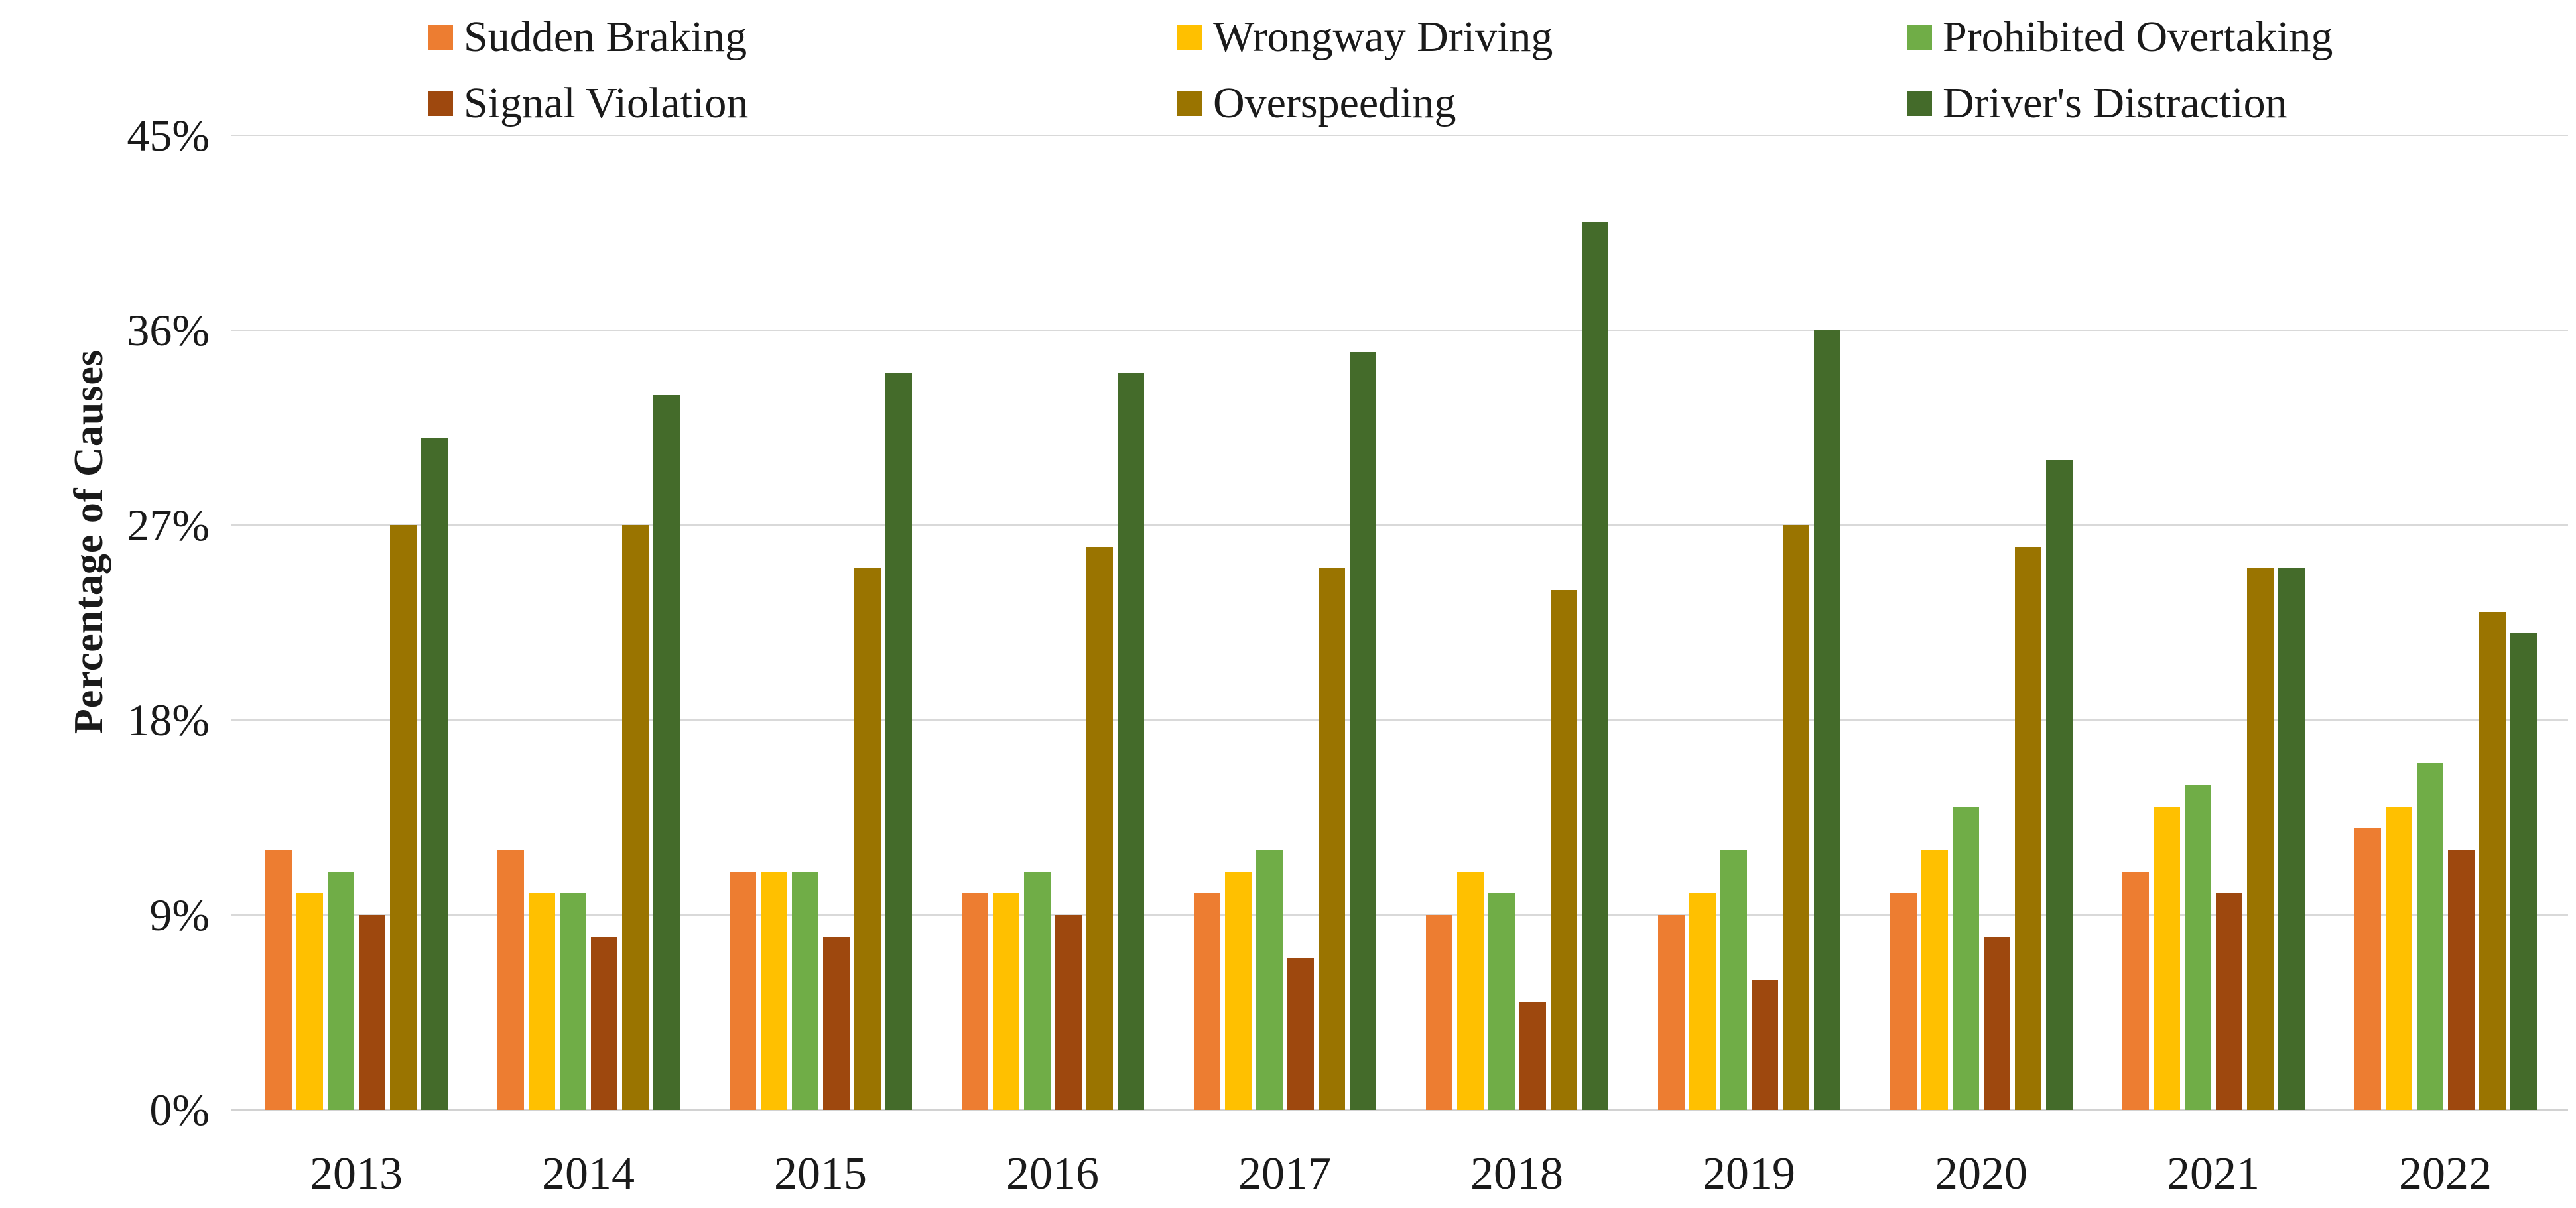 This screenshot has width=2576, height=1208. Describe the element at coordinates (2028, 828) in the screenshot. I see `bar-overspeeding-2020` at that location.